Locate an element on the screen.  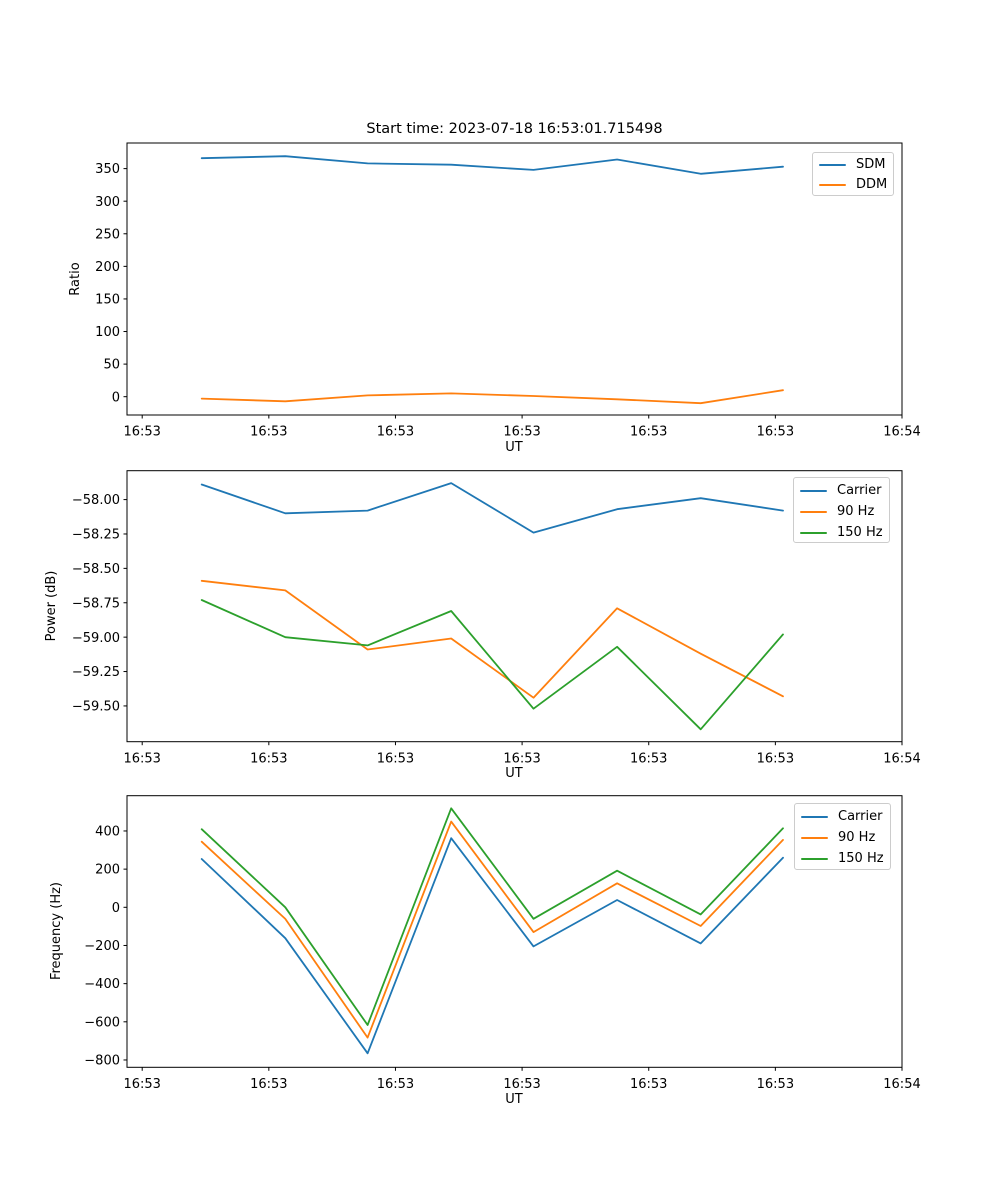
y-tick-label: 250 is located at coordinates (107, 234).